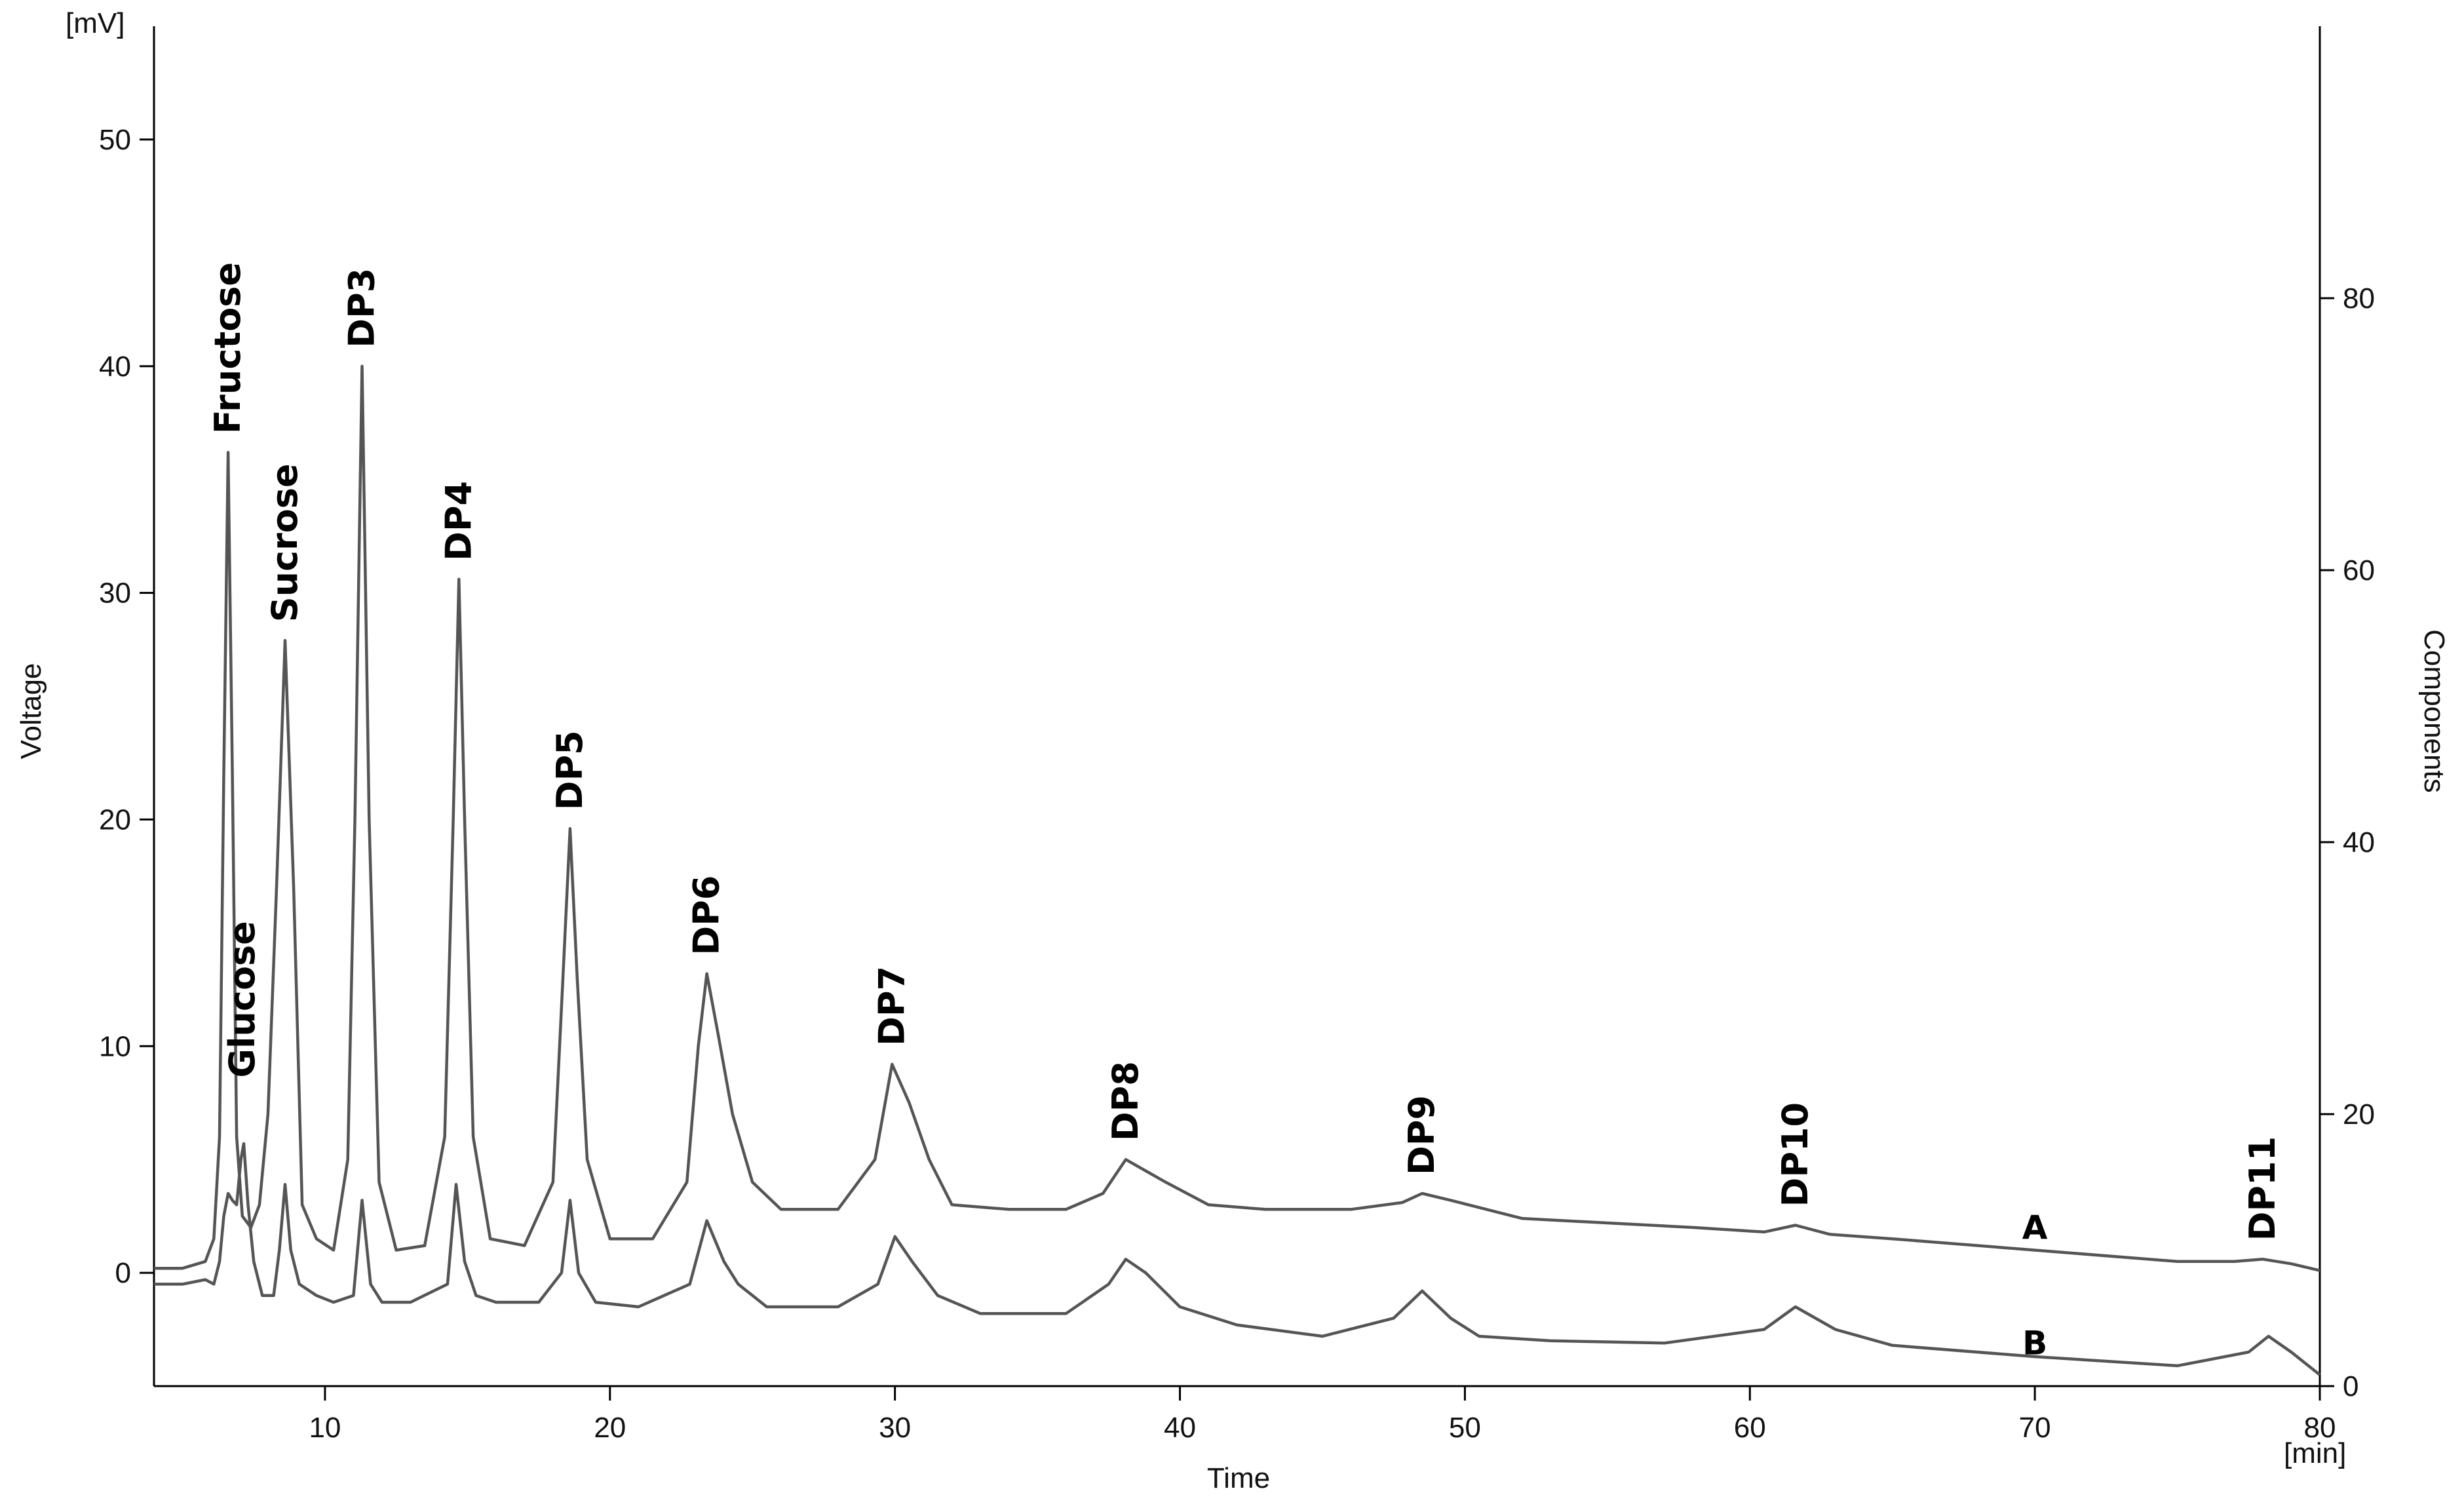 This screenshot has height=1510, width=2464. Describe the element at coordinates (123, 1273) in the screenshot. I see `y-tick-label: 0` at that location.